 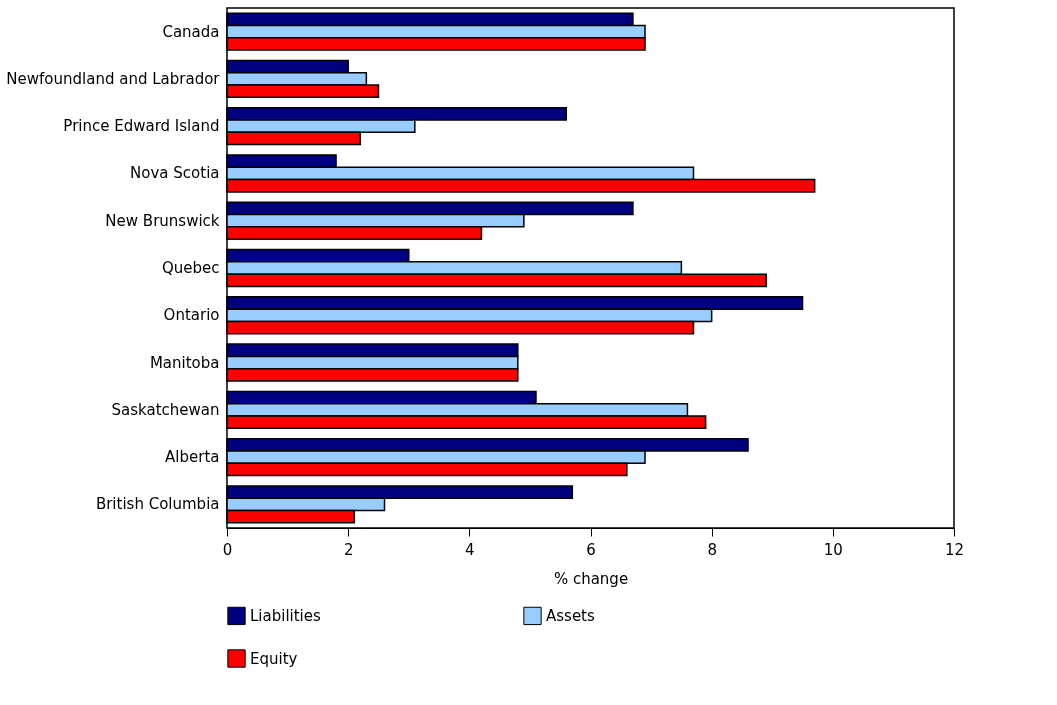 I want to click on y-tick-label: British Columbia, so click(x=157, y=504).